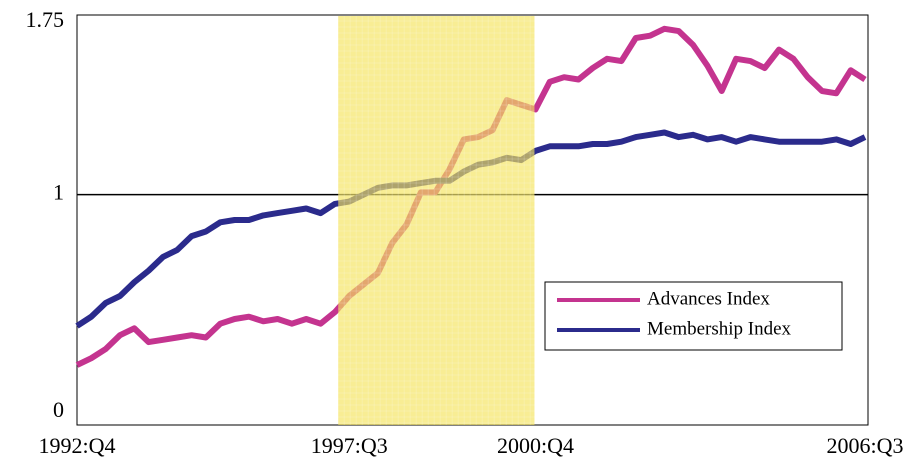 The height and width of the screenshot is (464, 917). I want to click on x-tick-label: 1992:Q4, so click(77, 445).